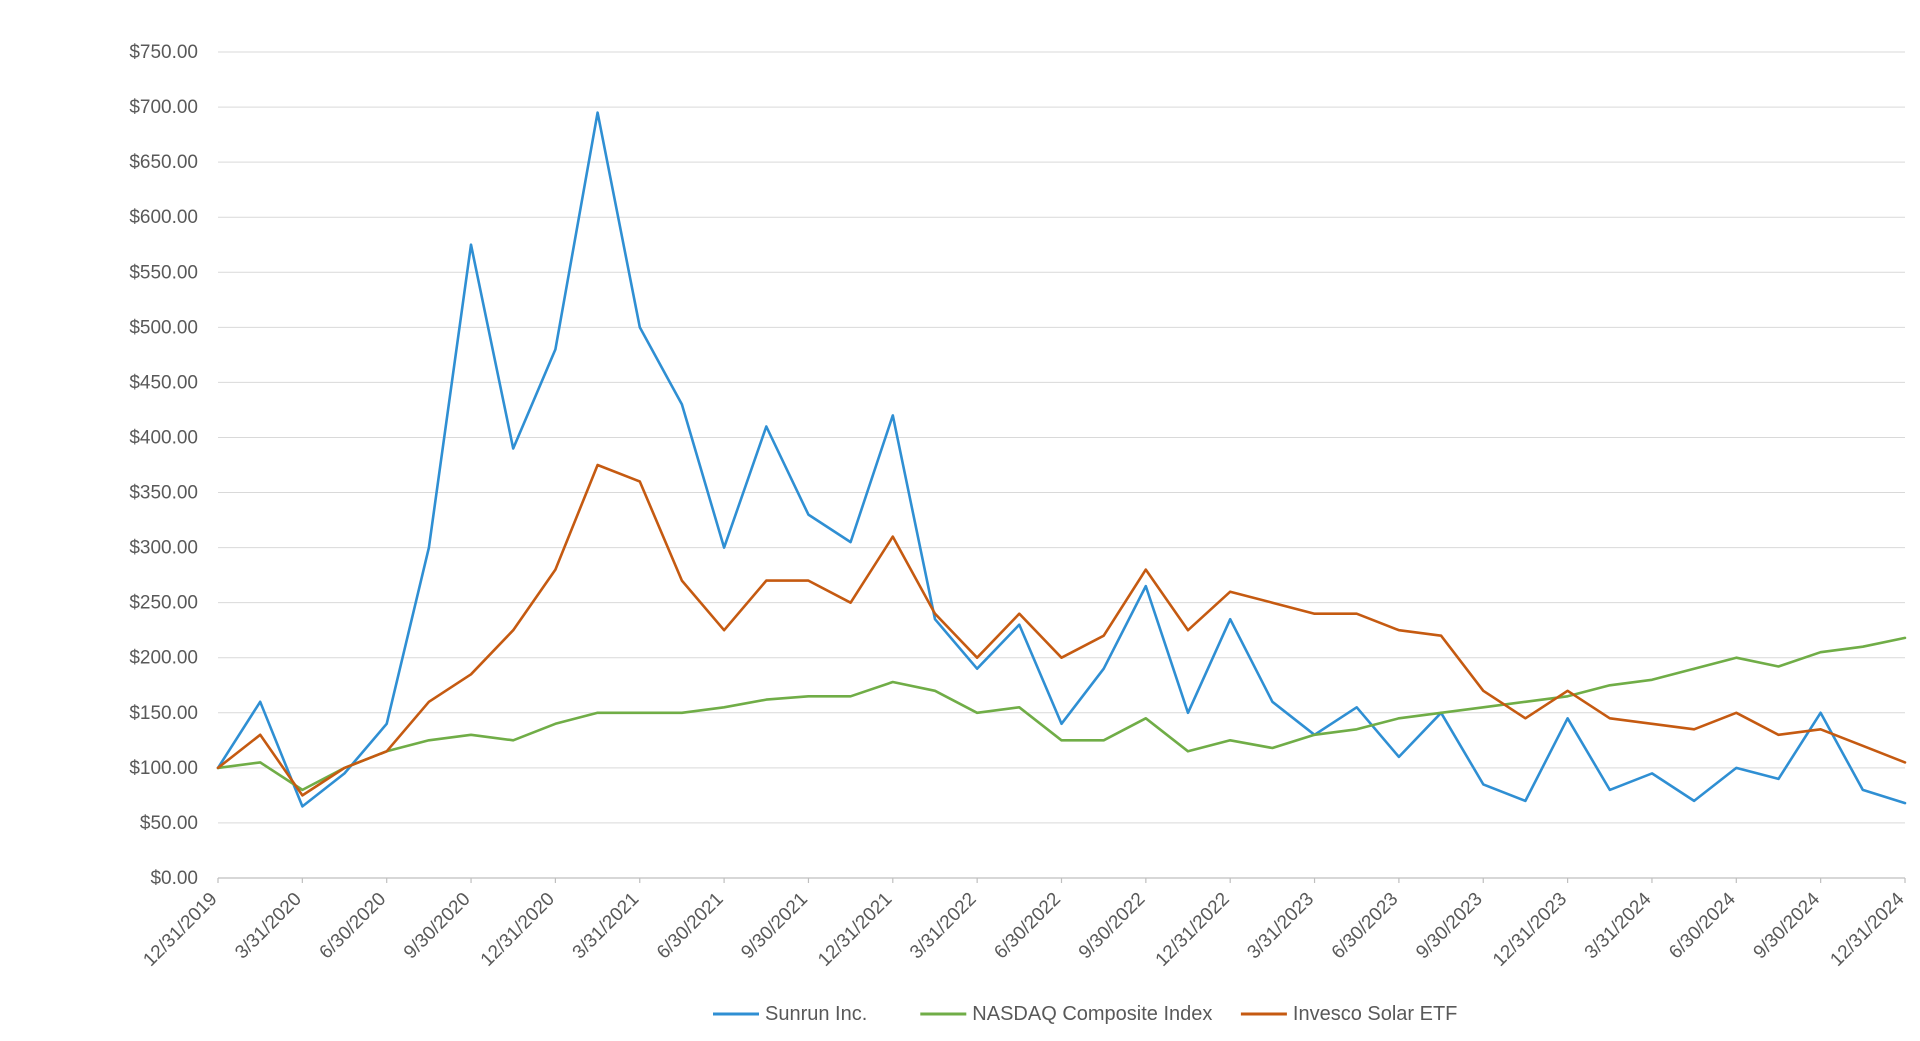 The width and height of the screenshot is (1920, 1041). I want to click on y-tick-label: $100.00, so click(163, 768).